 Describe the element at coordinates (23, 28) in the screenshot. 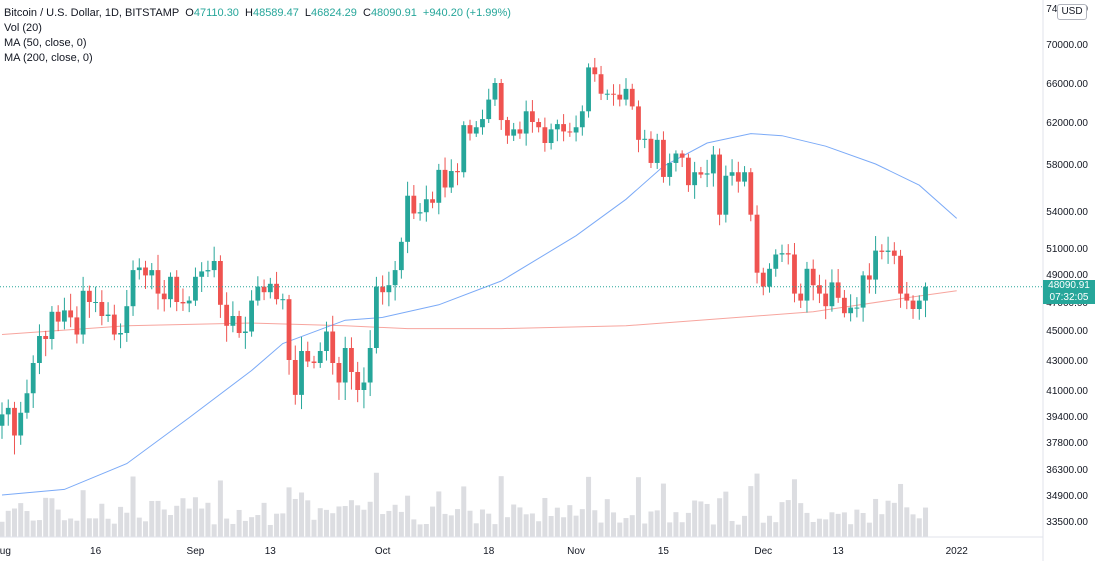

I see `volume-legend-row: Vol (20)` at that location.